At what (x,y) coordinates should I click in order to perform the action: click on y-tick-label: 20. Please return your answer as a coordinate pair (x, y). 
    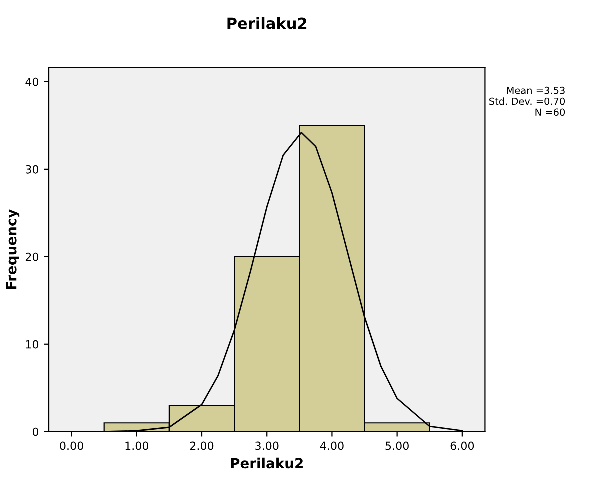
    Looking at the image, I should click on (32, 257).